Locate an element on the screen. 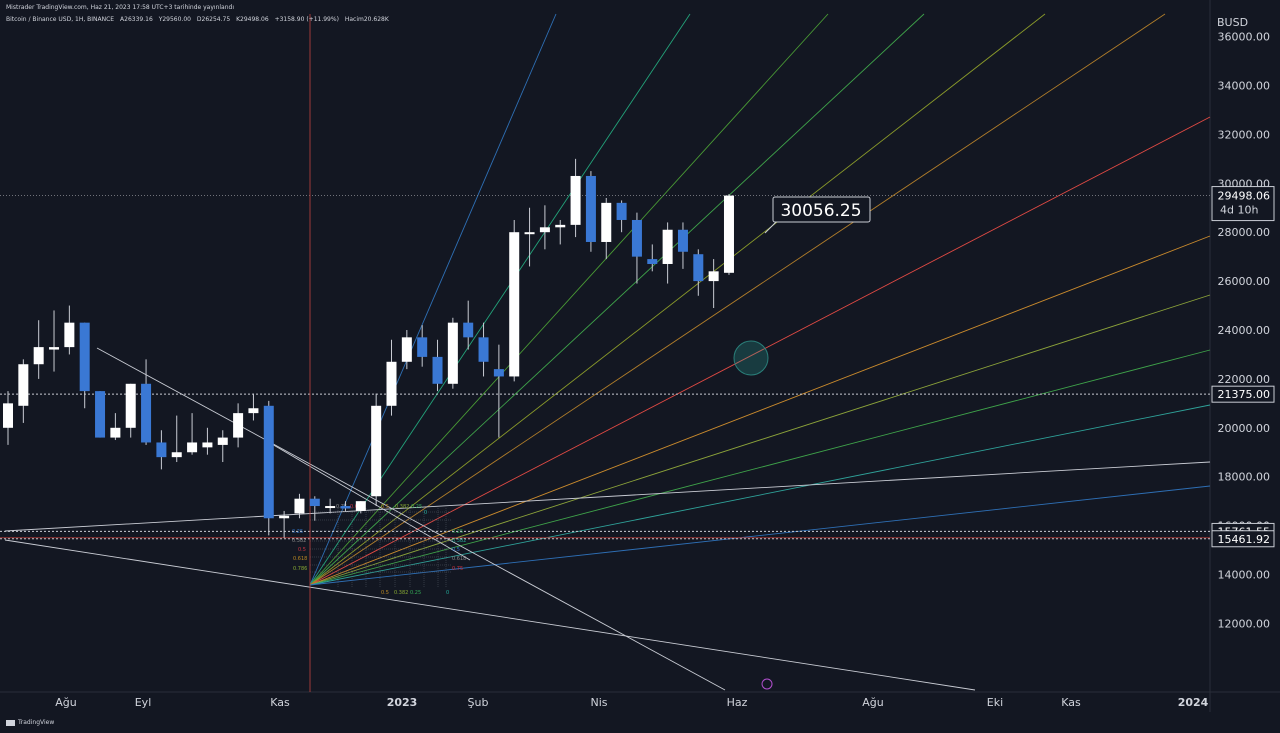 This screenshot has height=733, width=1280. time-tick-label: Ağu is located at coordinates (872, 702).